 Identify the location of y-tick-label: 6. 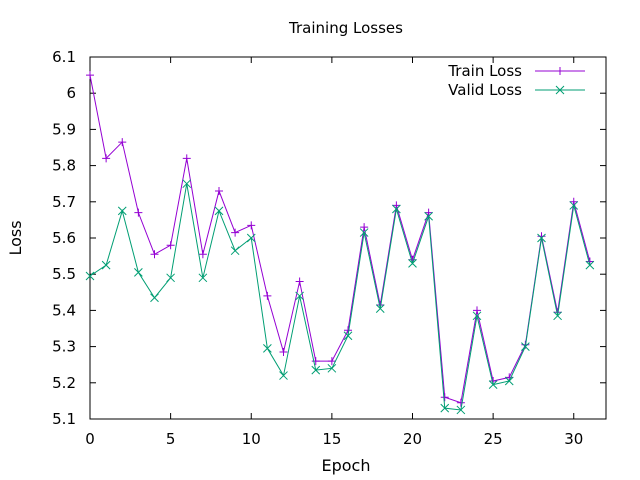
(71, 93).